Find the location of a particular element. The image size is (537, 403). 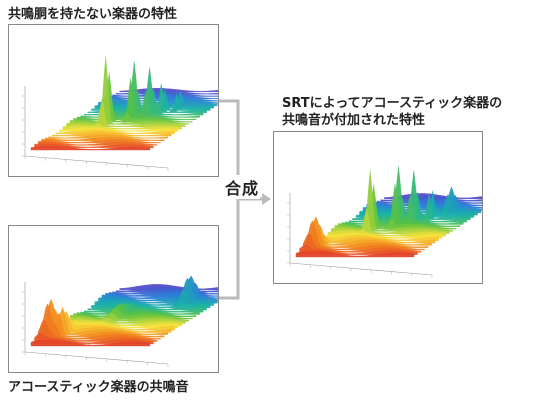

title-result-line1: SRTによってアコースティック楽器の is located at coordinates (392, 103).